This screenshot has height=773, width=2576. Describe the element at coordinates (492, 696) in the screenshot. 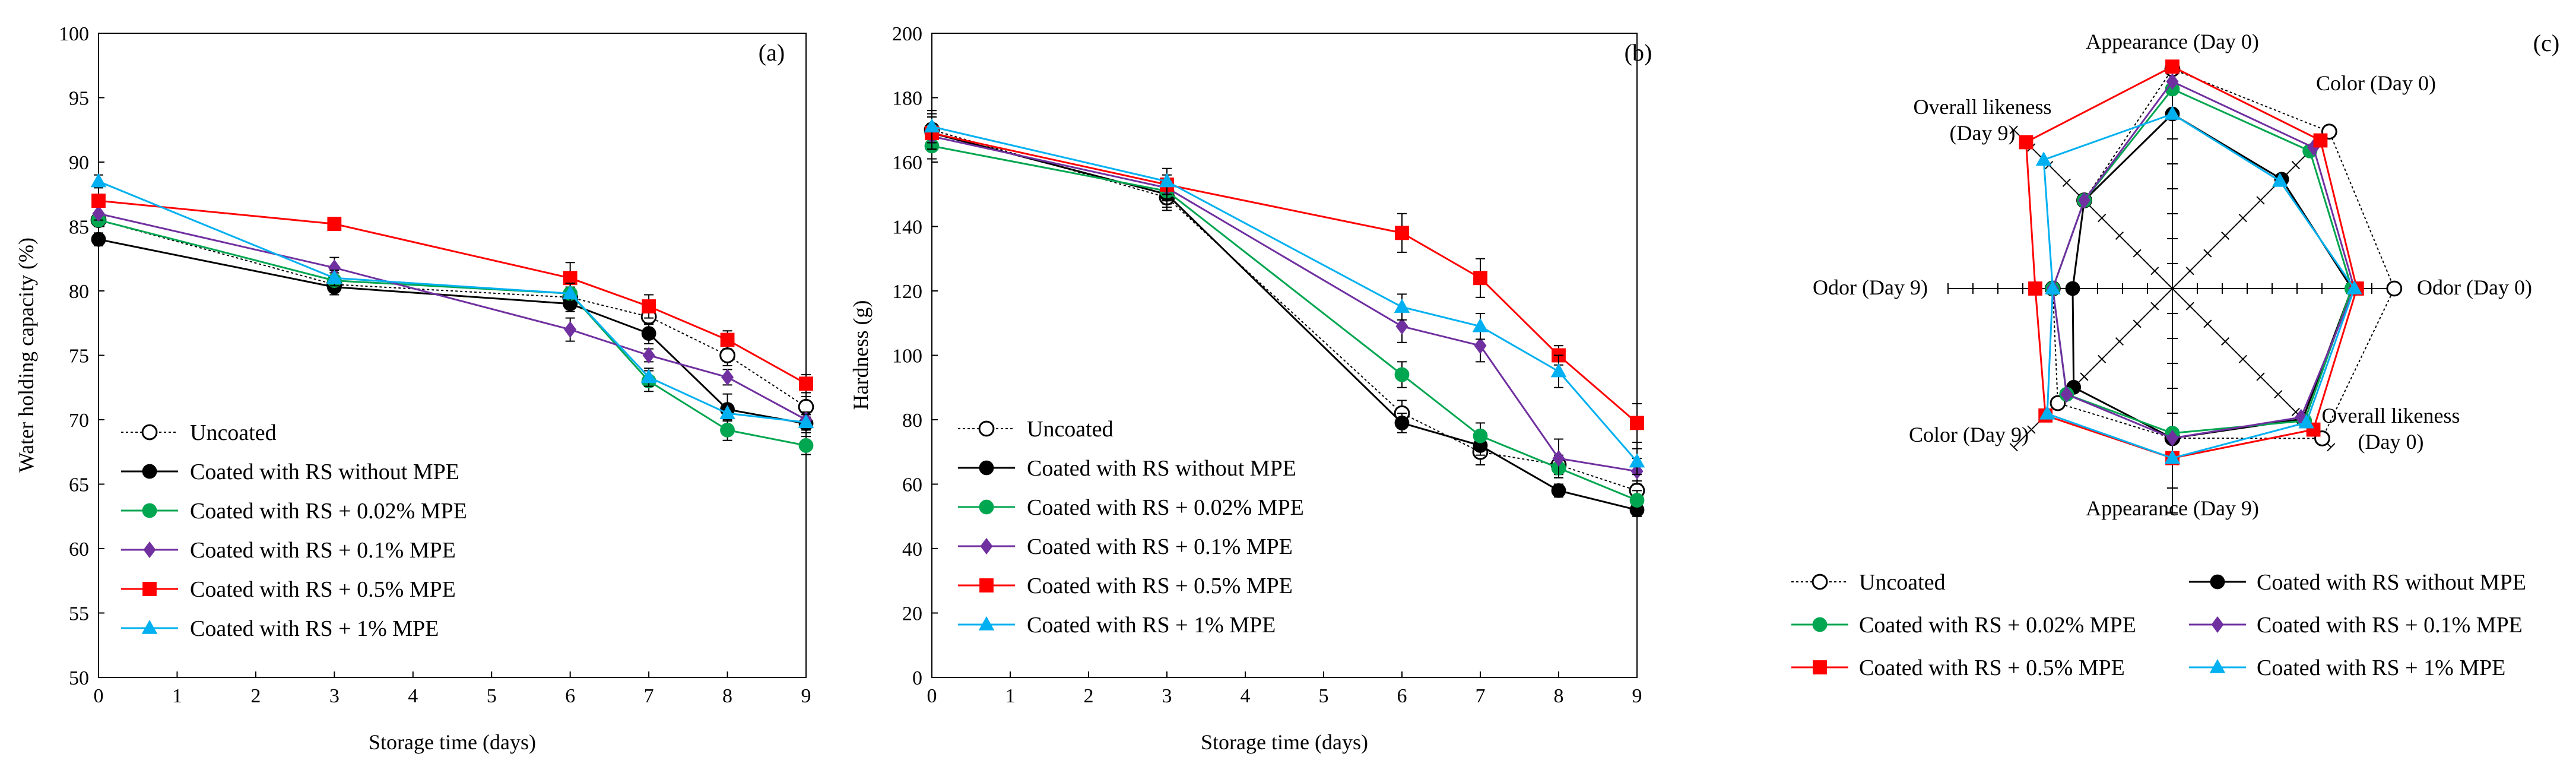

I see `chart-a-xtick-label: 5` at that location.